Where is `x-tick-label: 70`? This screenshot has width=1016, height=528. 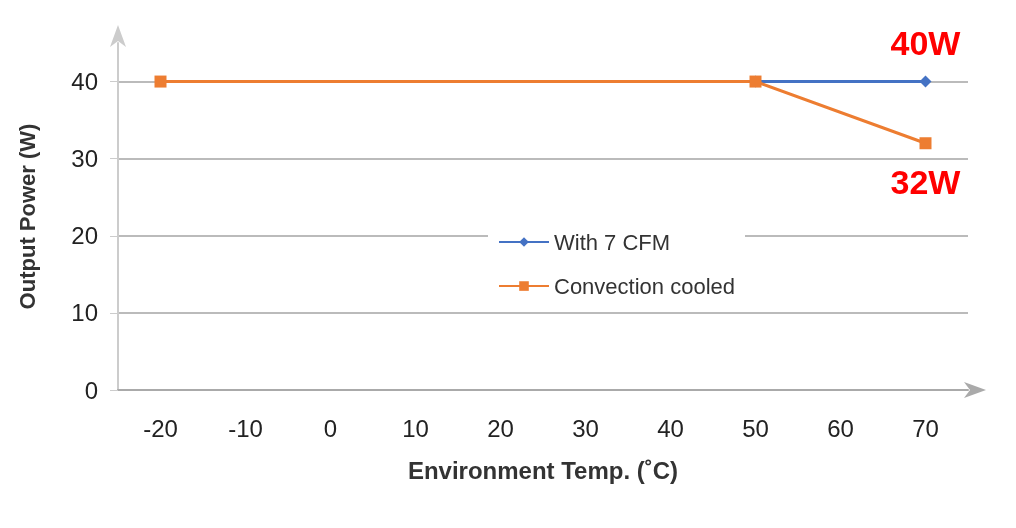
x-tick-label: 70 is located at coordinates (925, 428).